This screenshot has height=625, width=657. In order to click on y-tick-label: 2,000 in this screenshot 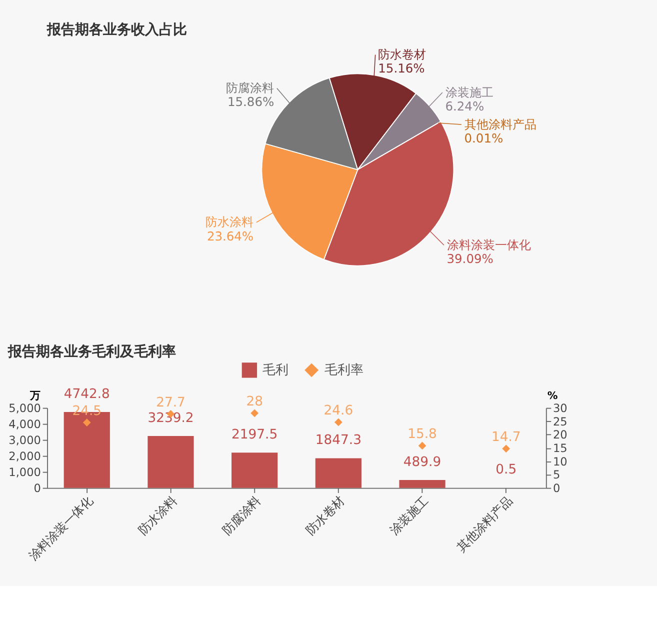, I will do `click(24, 457)`.